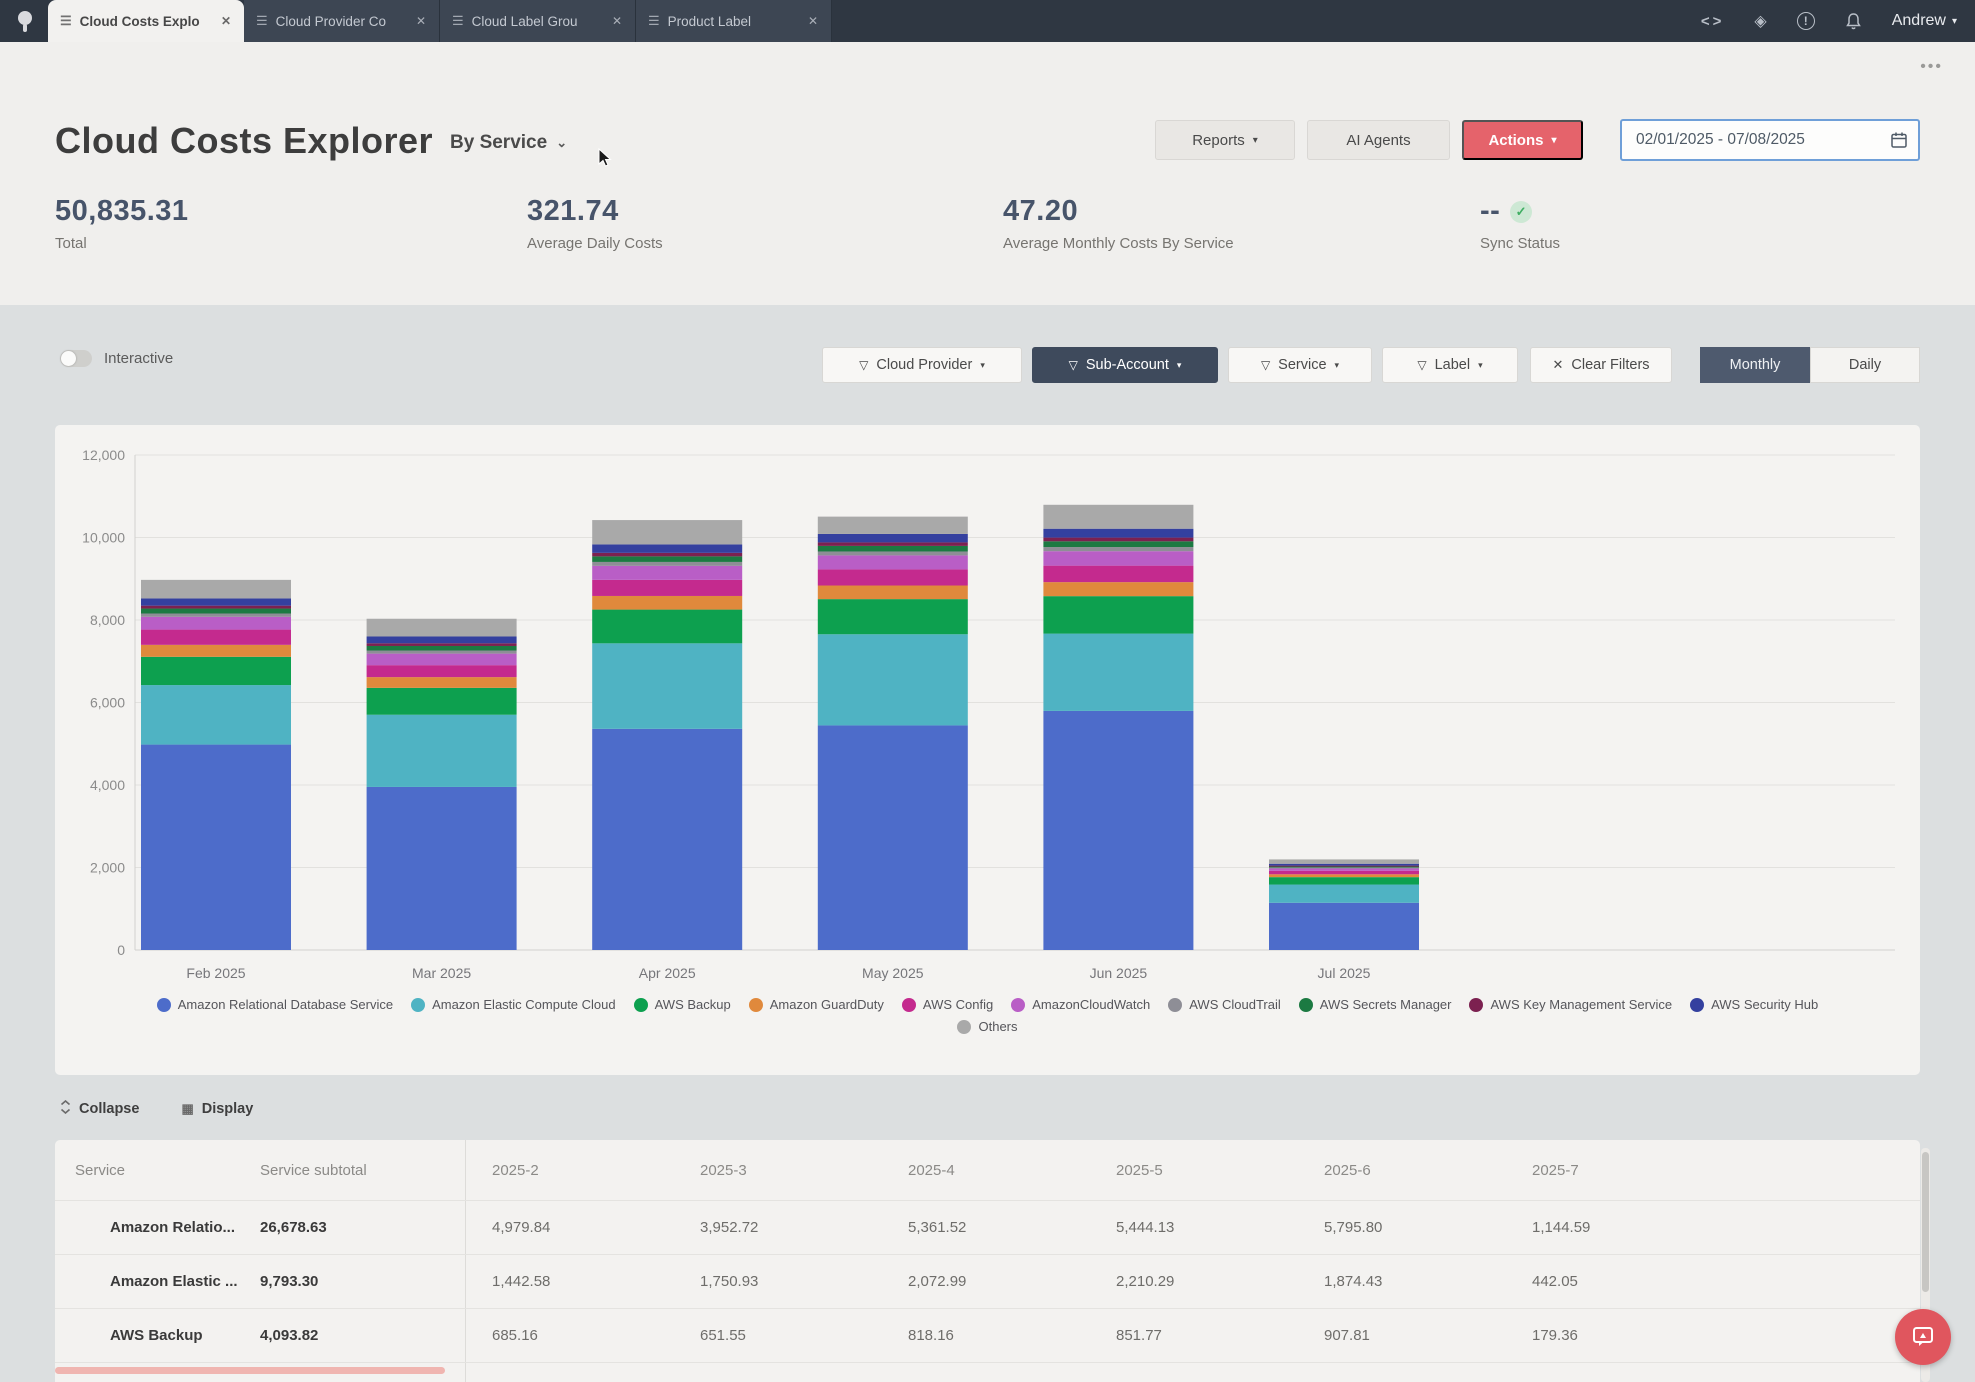  Describe the element at coordinates (1555, 1170) in the screenshot. I see `col-header-month: 2025-7` at that location.